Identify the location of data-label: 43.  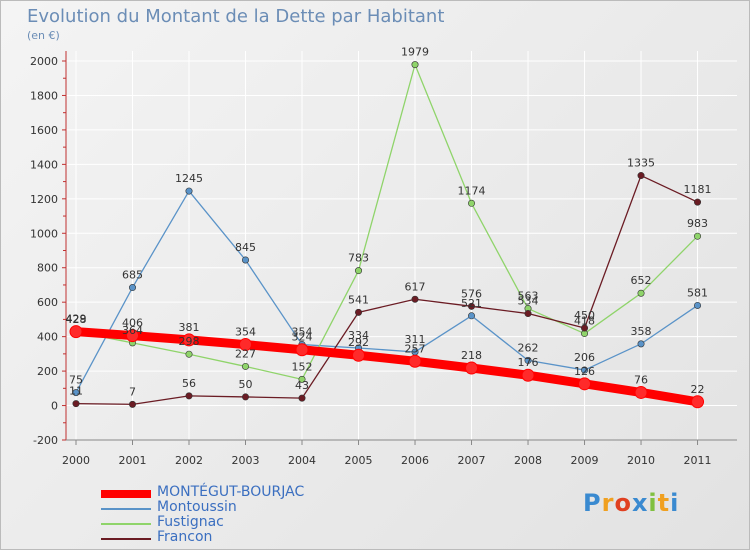
(302, 385).